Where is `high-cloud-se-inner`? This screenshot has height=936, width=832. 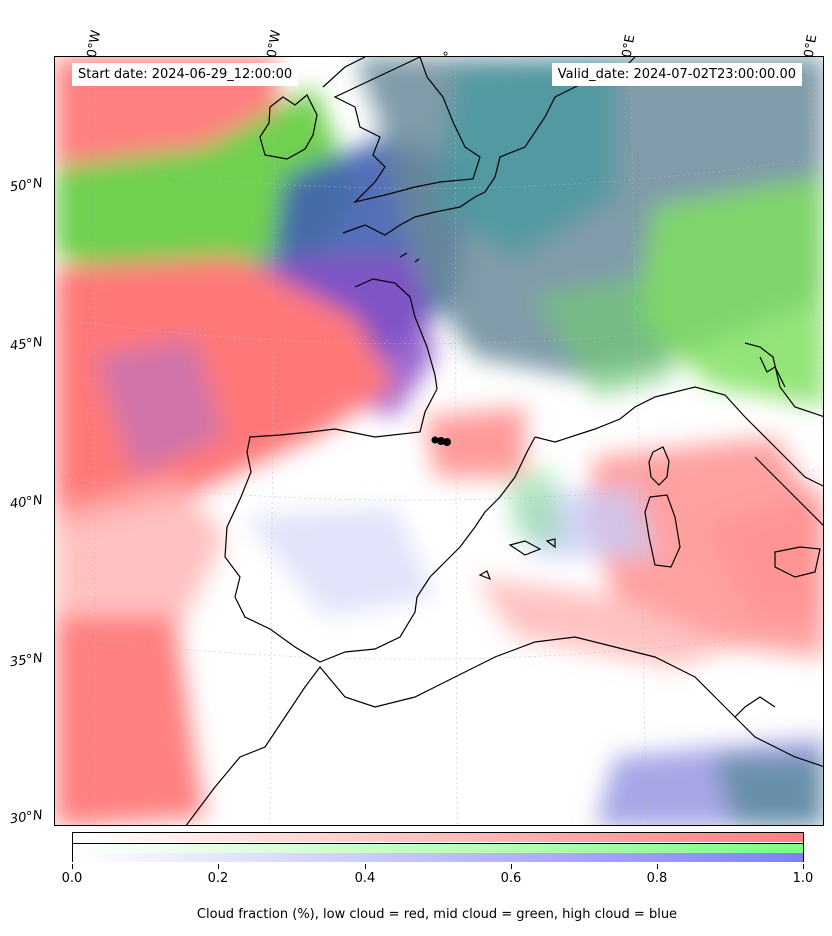
high-cloud-se-inner is located at coordinates (769, 791).